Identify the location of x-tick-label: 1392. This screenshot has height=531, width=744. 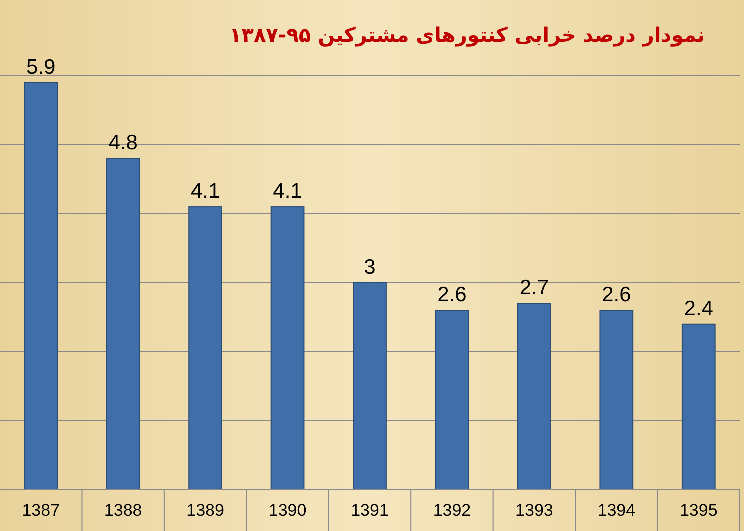
(452, 510).